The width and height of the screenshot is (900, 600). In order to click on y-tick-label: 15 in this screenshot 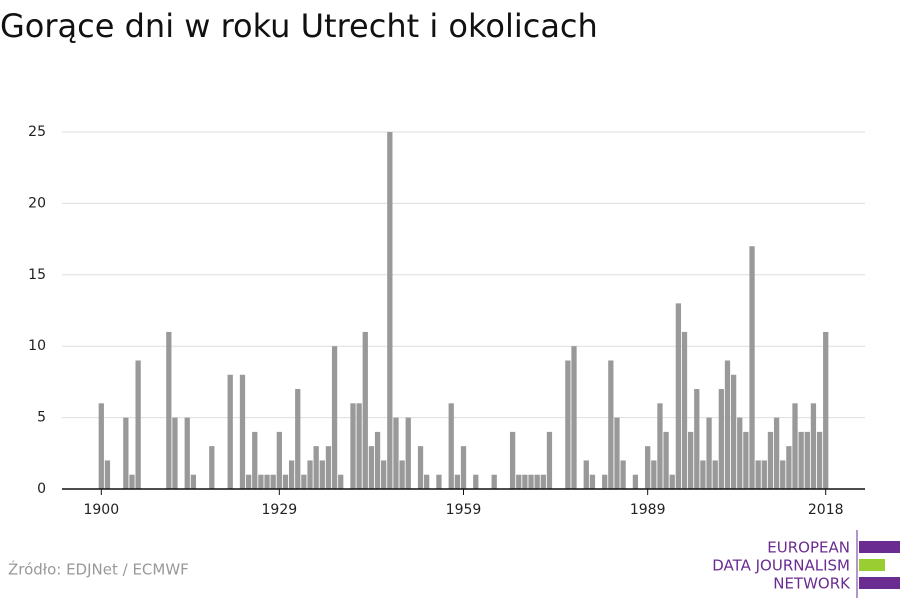, I will do `click(37, 275)`.